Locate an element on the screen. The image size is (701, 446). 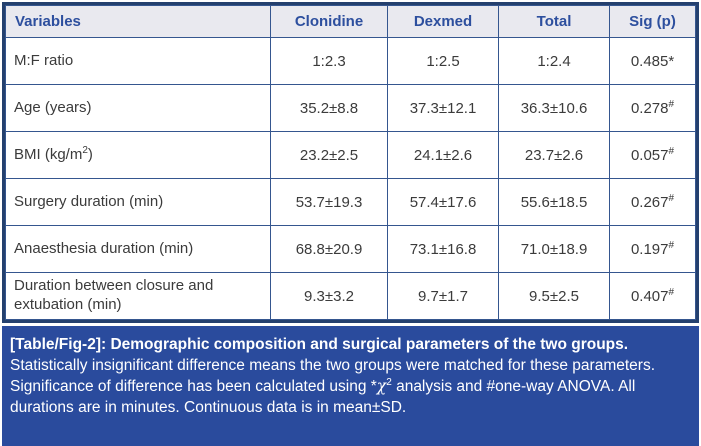
cell-variable: M:F ratio is located at coordinates (138, 61).